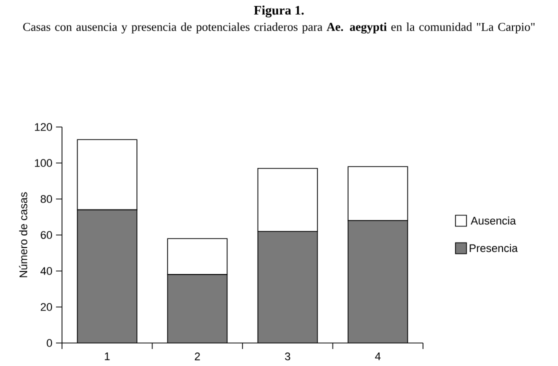  What do you see at coordinates (279, 28) in the screenshot?
I see `chart-subtitle: Casas con ausencia y presencia de potenciales criaderos para Ae. aegypti en la comunidad "La Carpio"` at bounding box center [279, 28].